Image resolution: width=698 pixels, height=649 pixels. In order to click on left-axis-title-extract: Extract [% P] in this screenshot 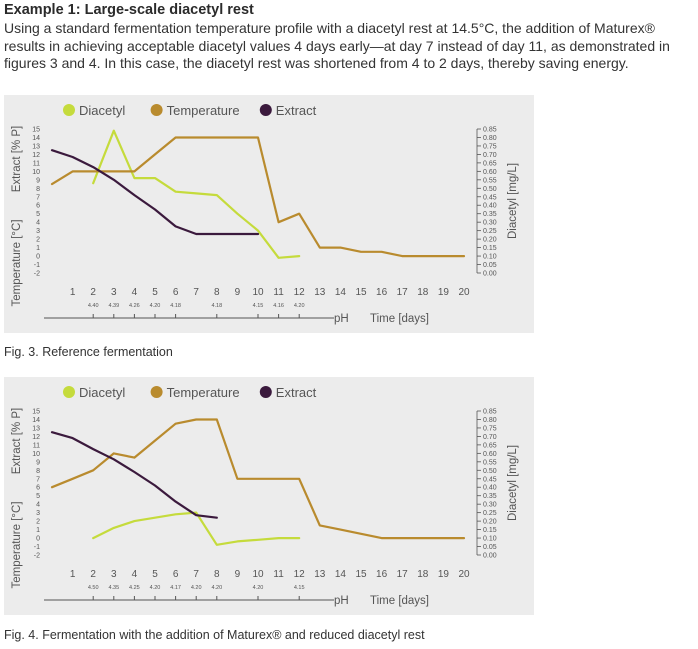, I will do `click(17, 159)`.